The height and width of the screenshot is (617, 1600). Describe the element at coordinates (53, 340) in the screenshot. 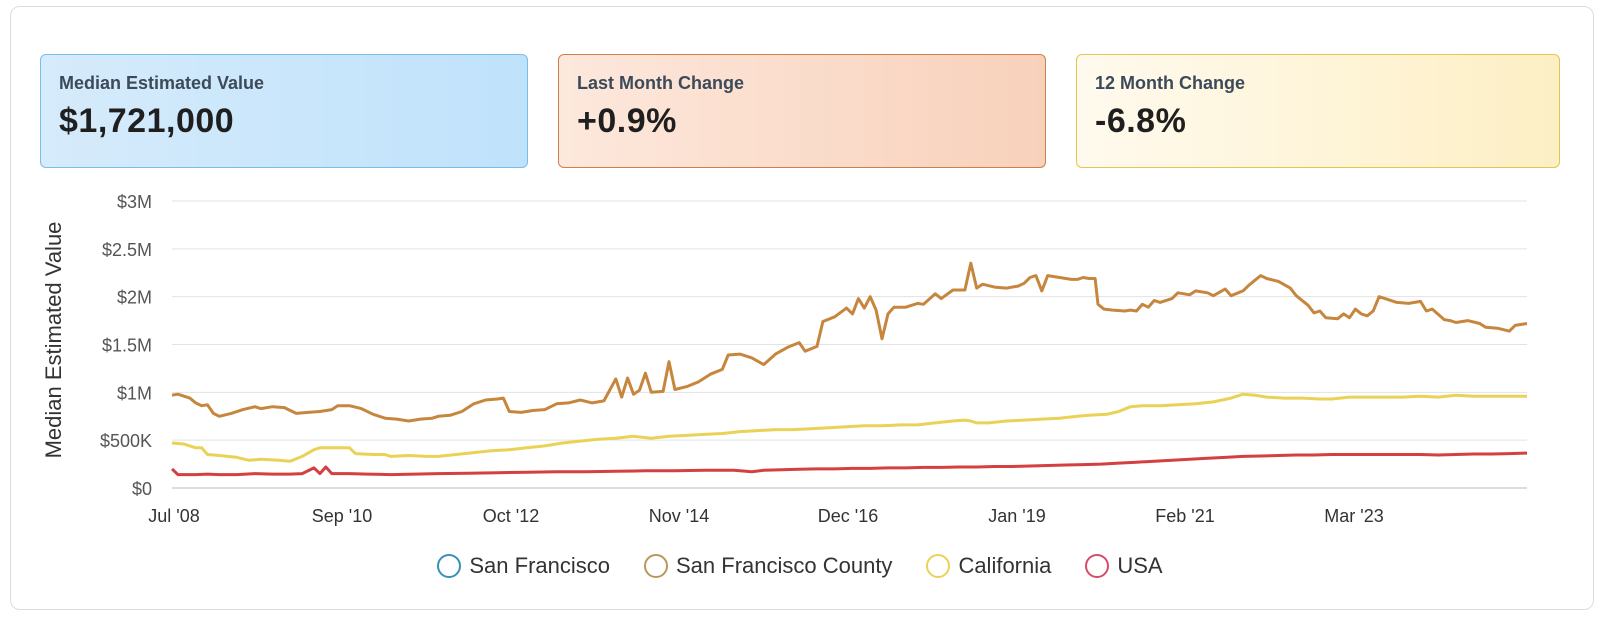

I see `y-axis-label: Median Estimated Value` at that location.